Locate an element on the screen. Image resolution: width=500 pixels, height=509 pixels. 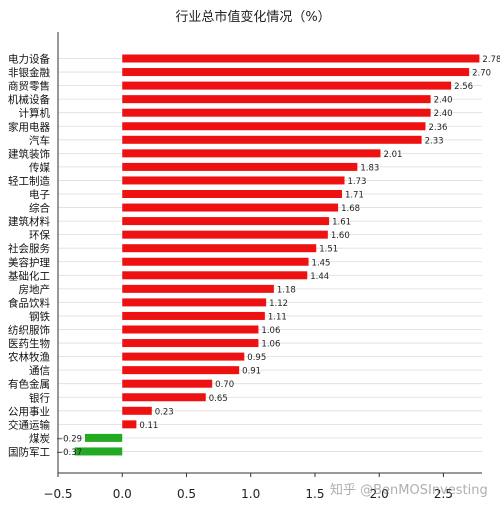
bar-房地产 is located at coordinates (198, 288).